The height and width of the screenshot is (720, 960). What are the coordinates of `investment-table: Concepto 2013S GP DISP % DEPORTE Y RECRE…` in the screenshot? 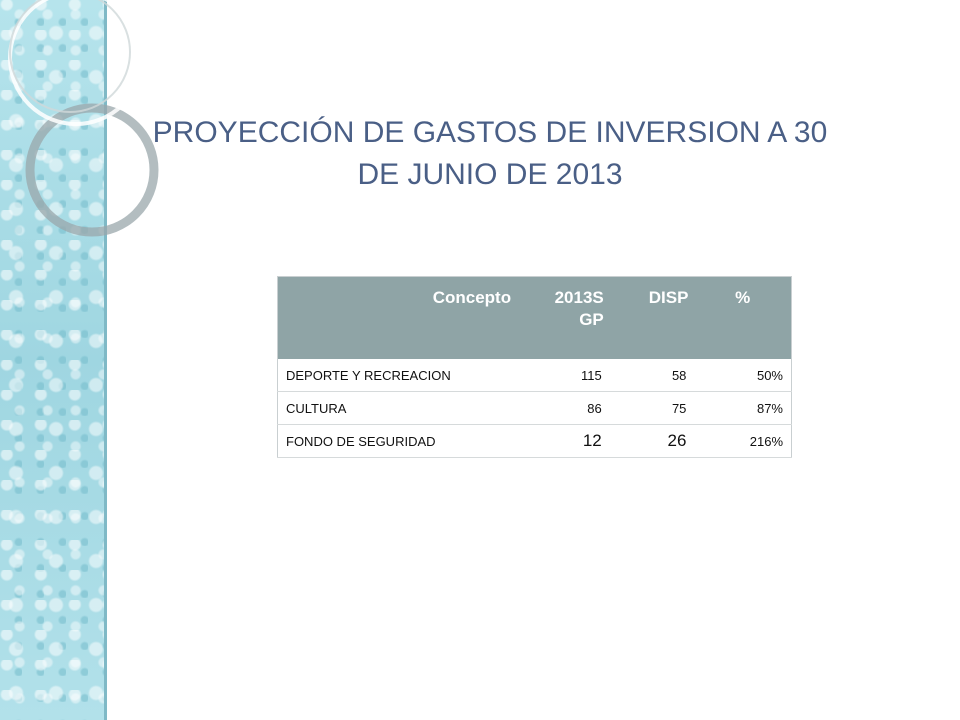 It's located at (534, 367).